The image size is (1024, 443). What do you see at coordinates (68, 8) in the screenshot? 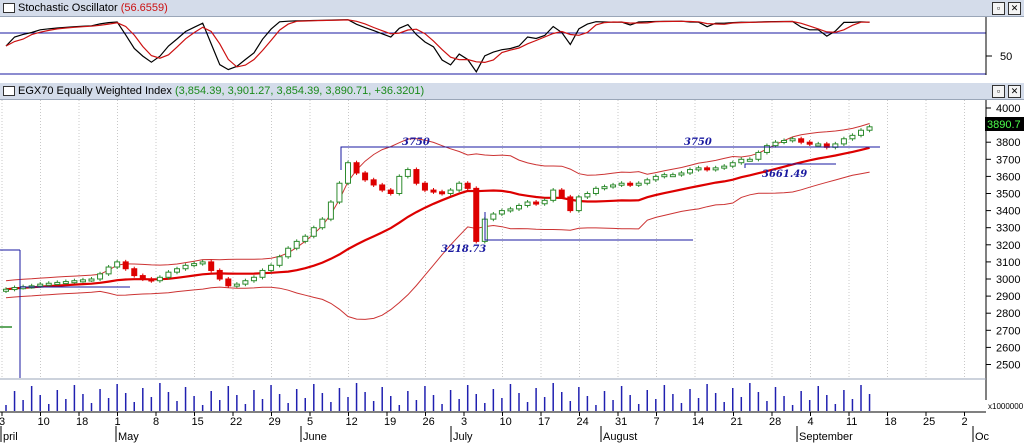
I see `stoch-name: Stochastic Oscillator` at bounding box center [68, 8].